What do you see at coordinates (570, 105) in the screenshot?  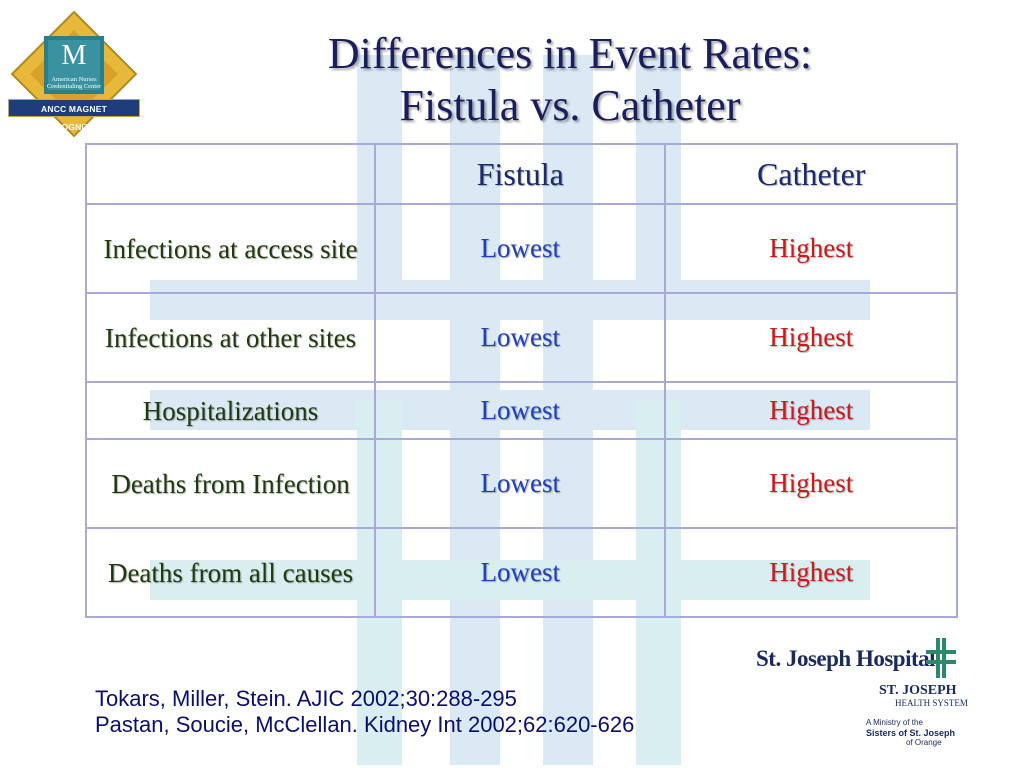 I see `title-line-2: Fistula vs. Catheter` at bounding box center [570, 105].